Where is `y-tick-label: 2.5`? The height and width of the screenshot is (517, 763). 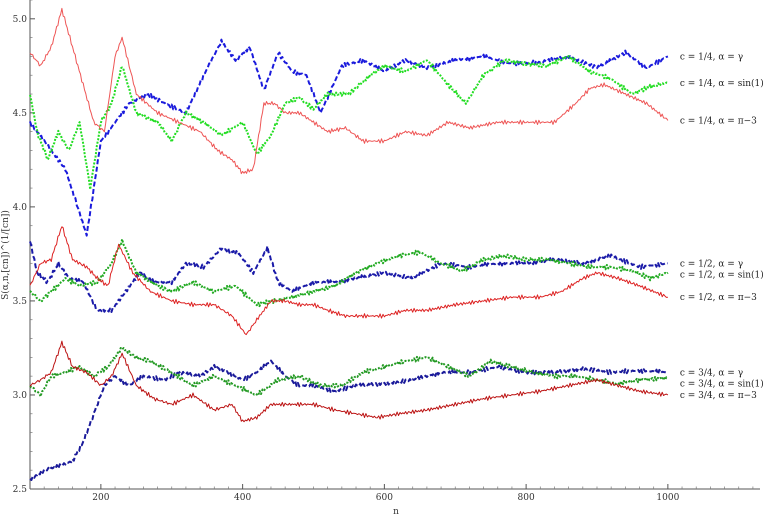 y-tick-label: 2.5 is located at coordinates (20, 490).